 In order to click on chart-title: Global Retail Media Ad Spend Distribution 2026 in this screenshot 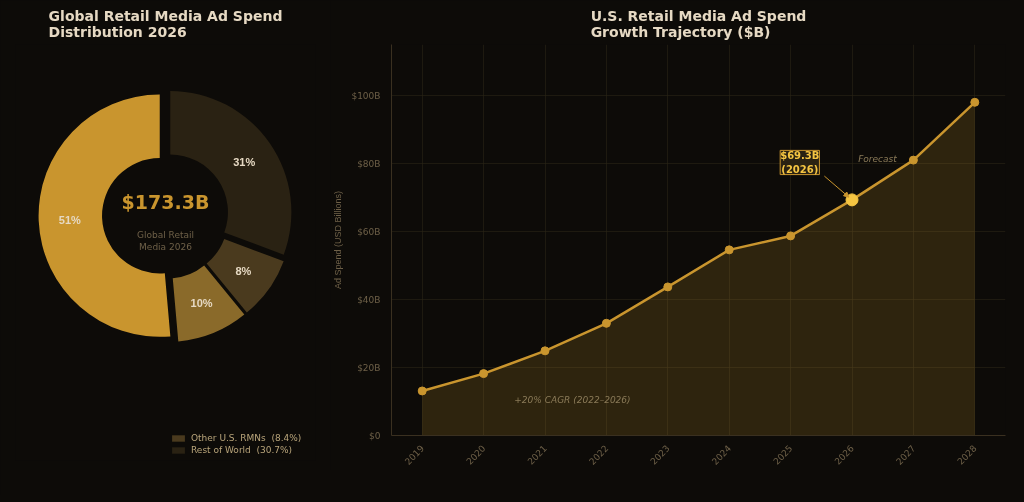, I will do `click(165, 23)`.